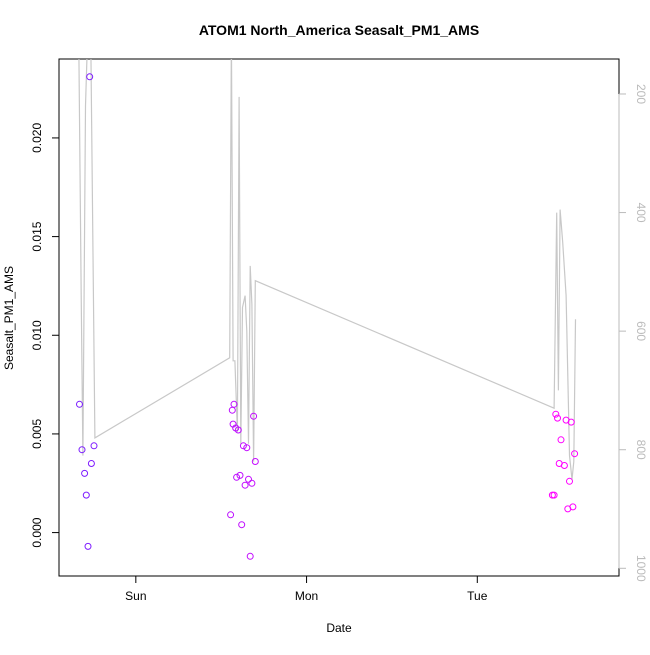 The image size is (650, 655). Describe the element at coordinates (641, 450) in the screenshot. I see `y2-tick-label: 800` at that location.